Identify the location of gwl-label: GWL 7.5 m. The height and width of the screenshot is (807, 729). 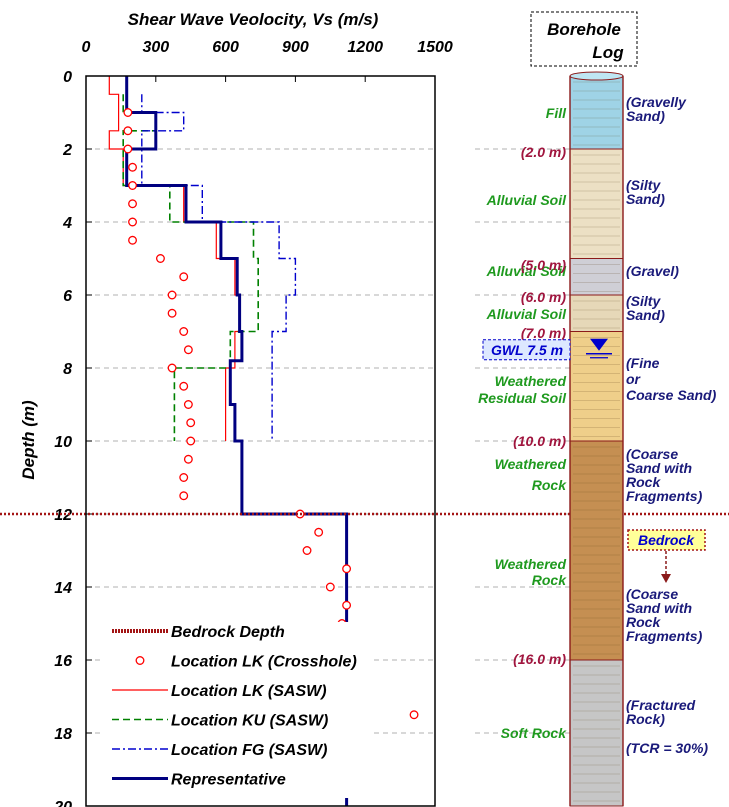
(527, 350).